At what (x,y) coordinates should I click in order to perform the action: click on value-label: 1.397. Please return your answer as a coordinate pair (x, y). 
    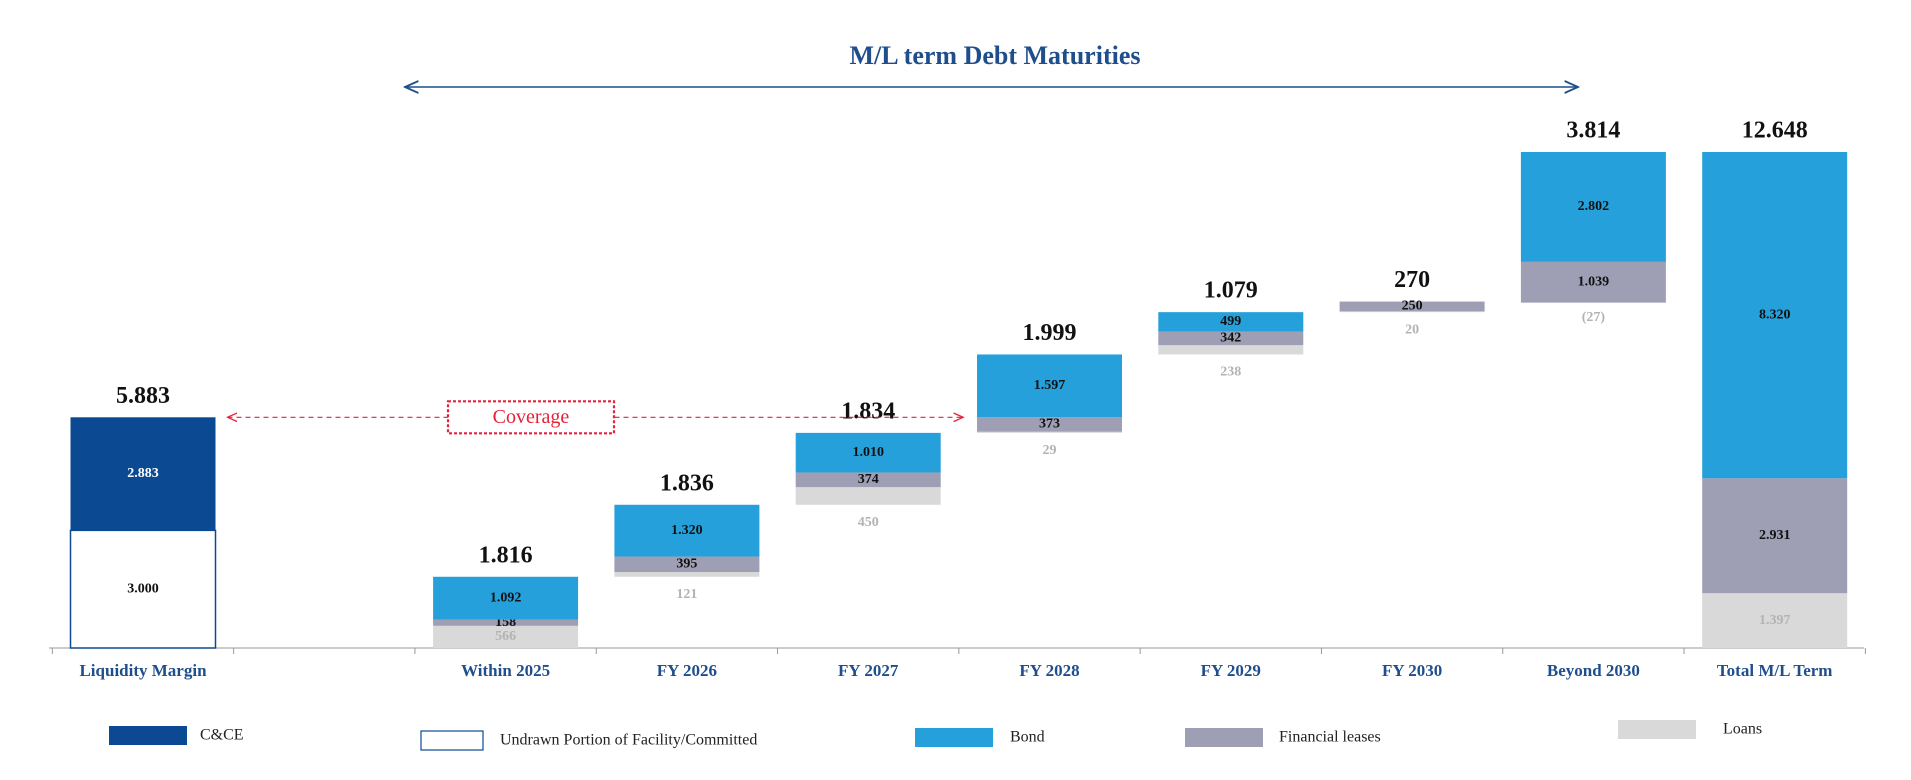
    Looking at the image, I should click on (1775, 620).